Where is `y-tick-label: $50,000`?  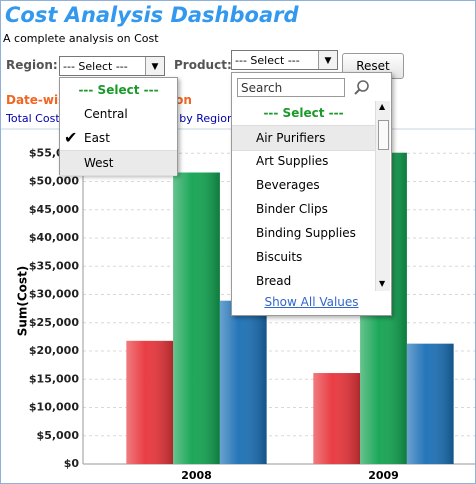
y-tick-label: $50,000 is located at coordinates (54, 181).